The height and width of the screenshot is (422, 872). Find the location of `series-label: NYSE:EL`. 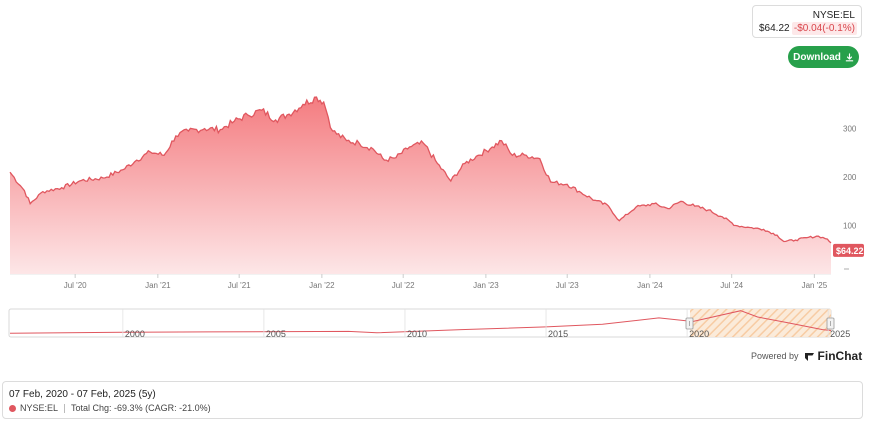

series-label: NYSE:EL is located at coordinates (39, 408).